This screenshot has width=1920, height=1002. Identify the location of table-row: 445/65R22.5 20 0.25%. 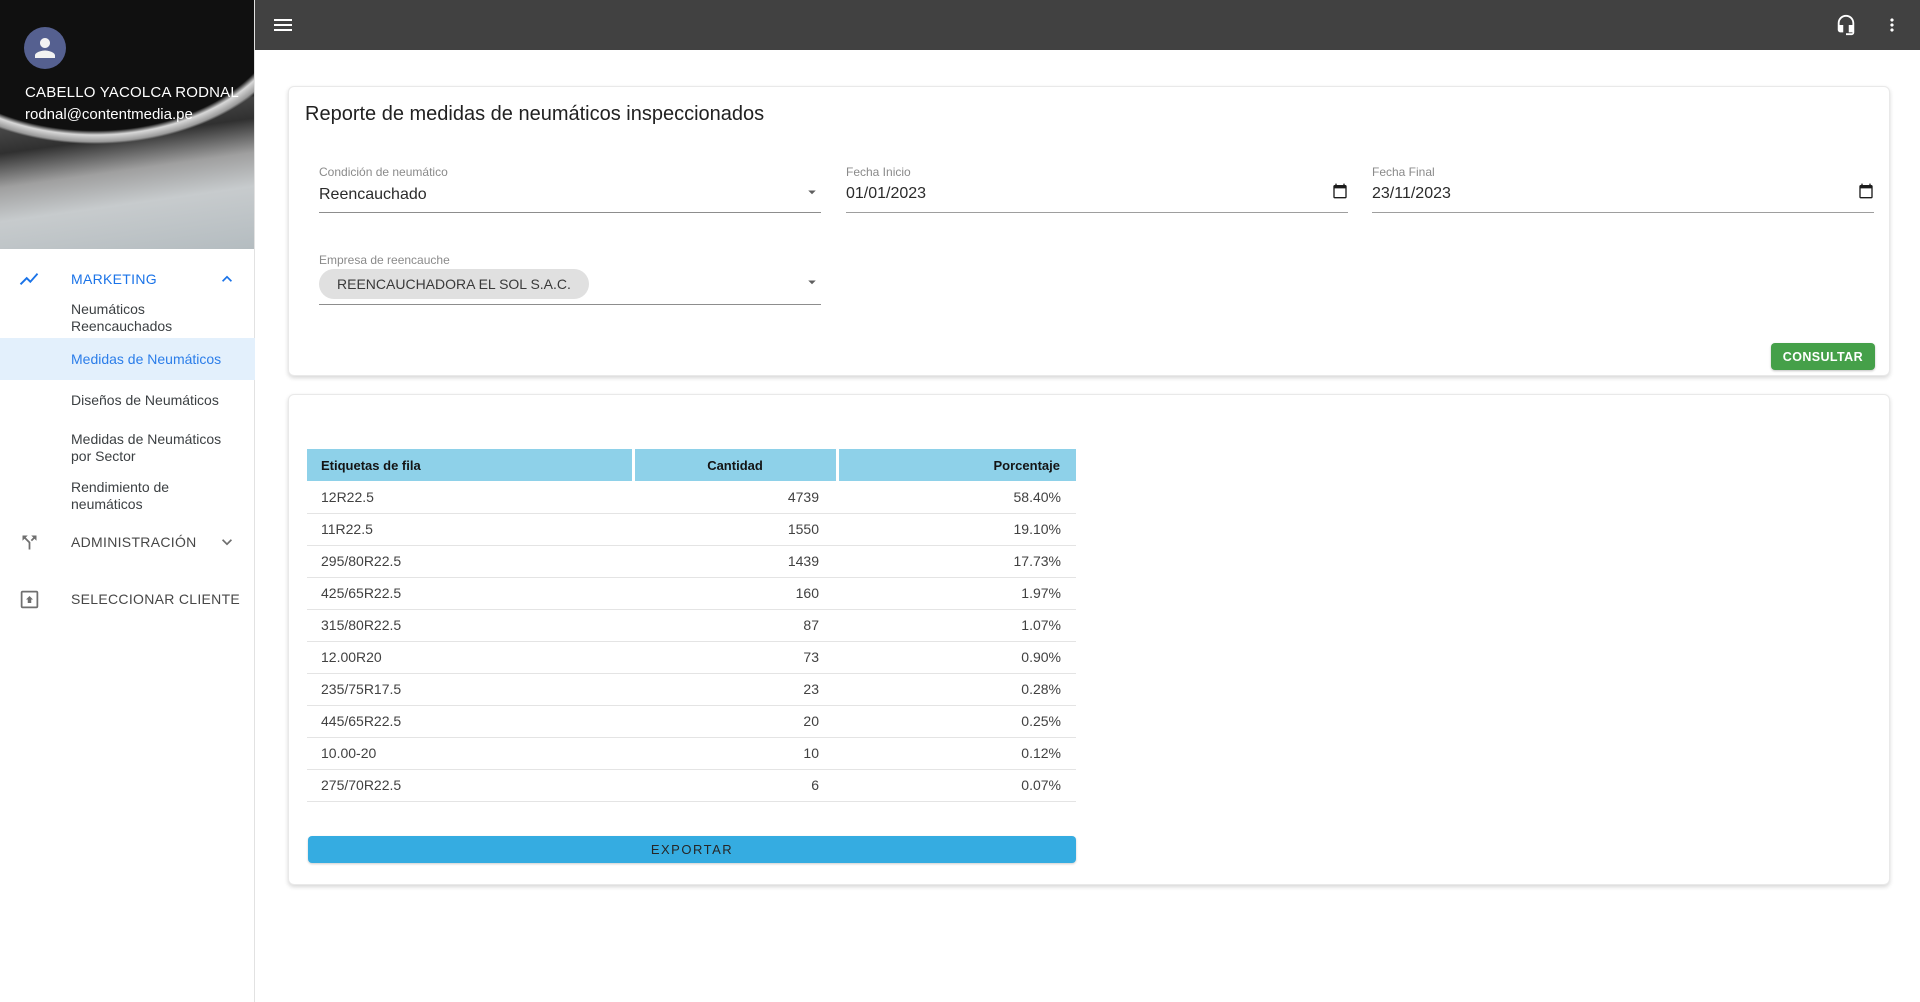
(691, 721).